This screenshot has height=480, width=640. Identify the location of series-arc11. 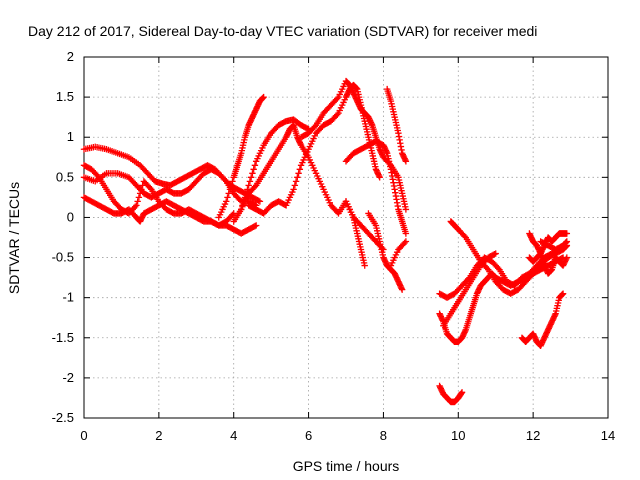
(355, 233).